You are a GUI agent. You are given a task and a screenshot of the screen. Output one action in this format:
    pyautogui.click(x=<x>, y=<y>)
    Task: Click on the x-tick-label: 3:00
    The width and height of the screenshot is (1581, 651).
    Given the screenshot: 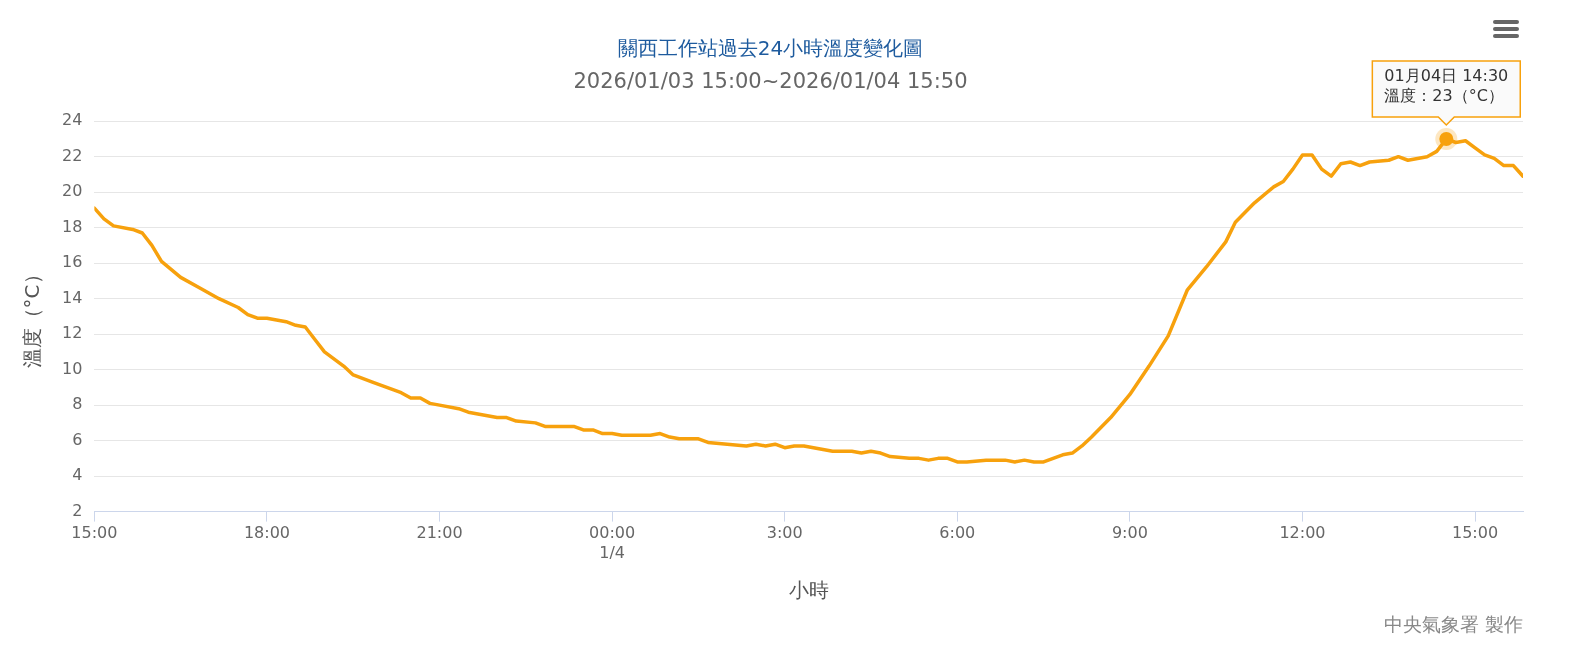 What is the action you would take?
    pyautogui.click(x=784, y=533)
    